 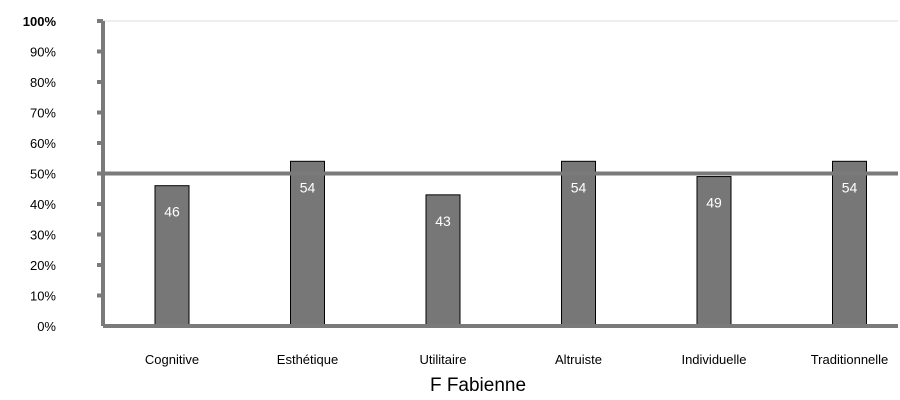 I want to click on y-tick-label: 70%, so click(x=43, y=113).